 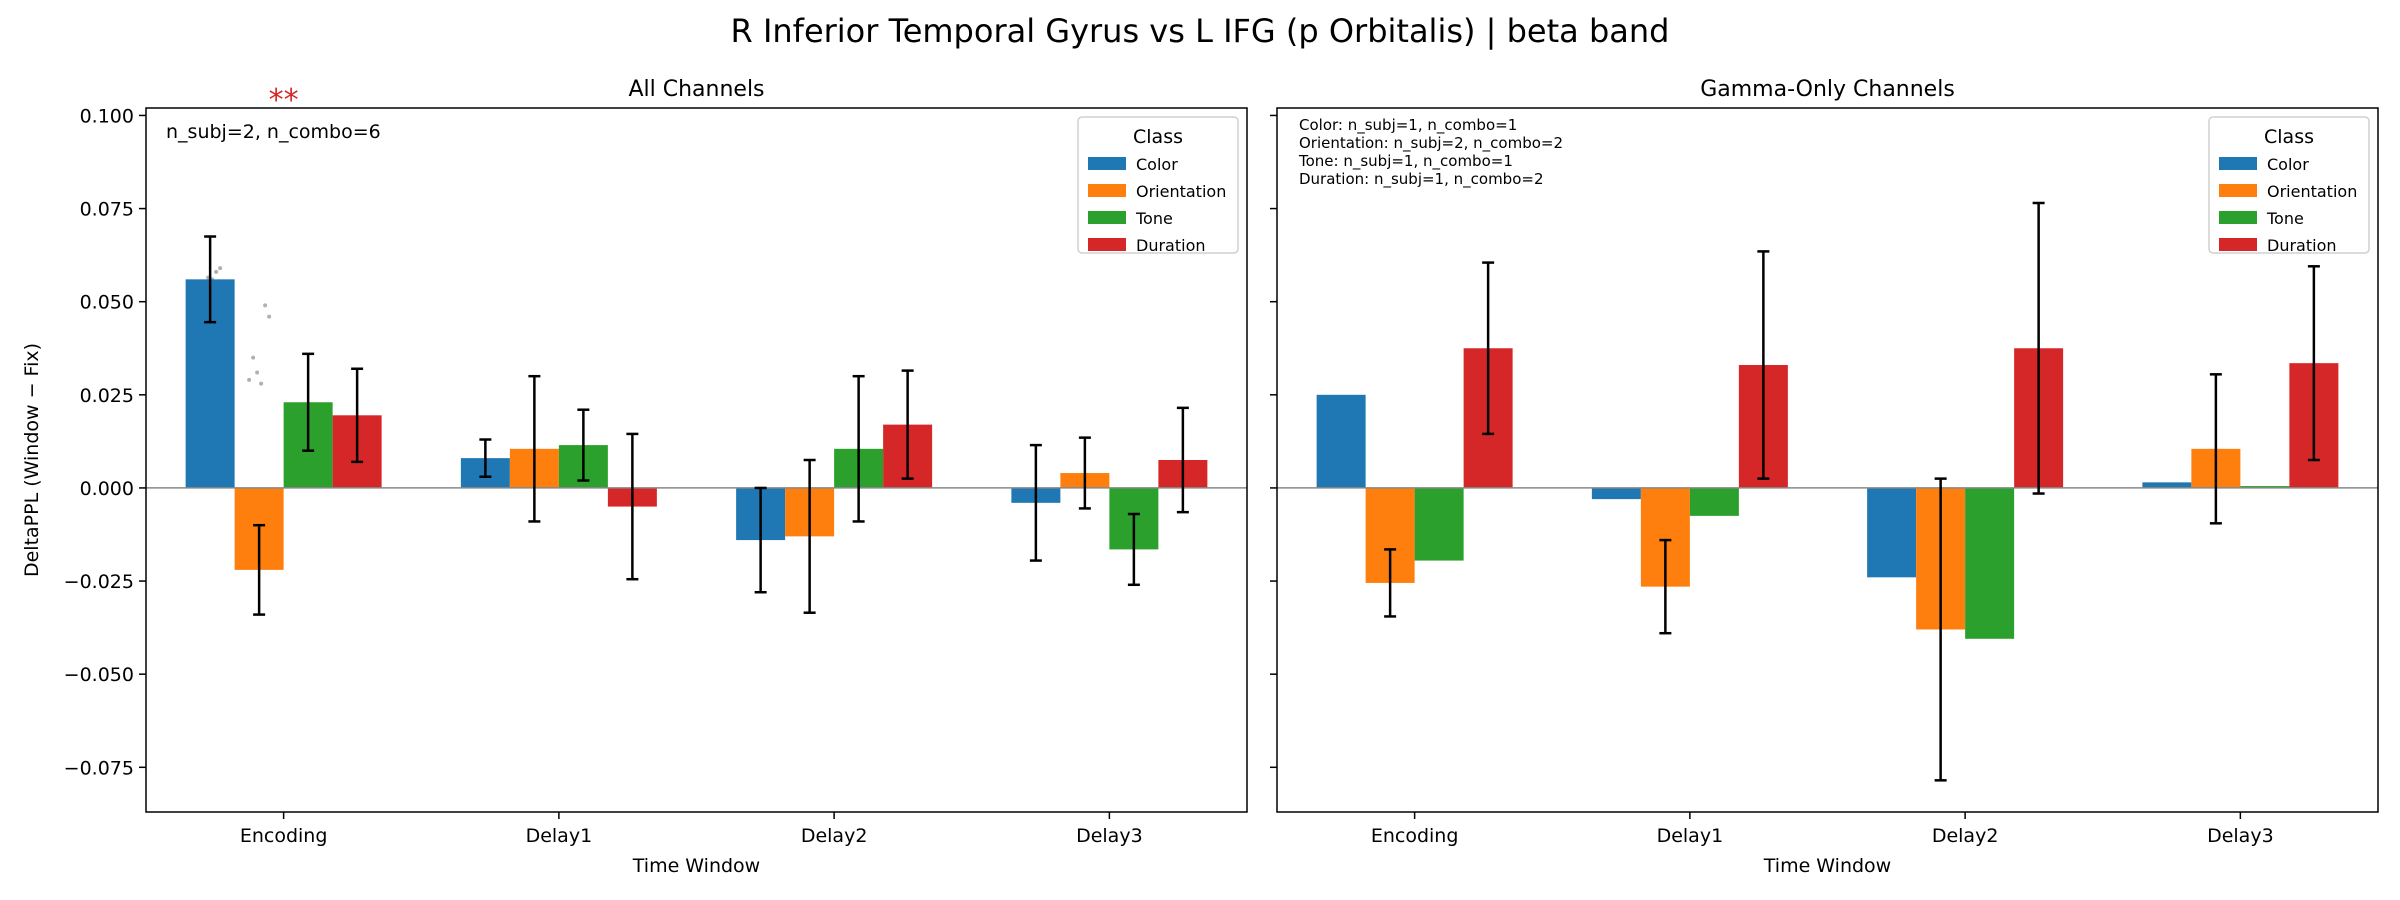 What do you see at coordinates (107, 210) in the screenshot?
I see `y-tick-label: 0.075` at bounding box center [107, 210].